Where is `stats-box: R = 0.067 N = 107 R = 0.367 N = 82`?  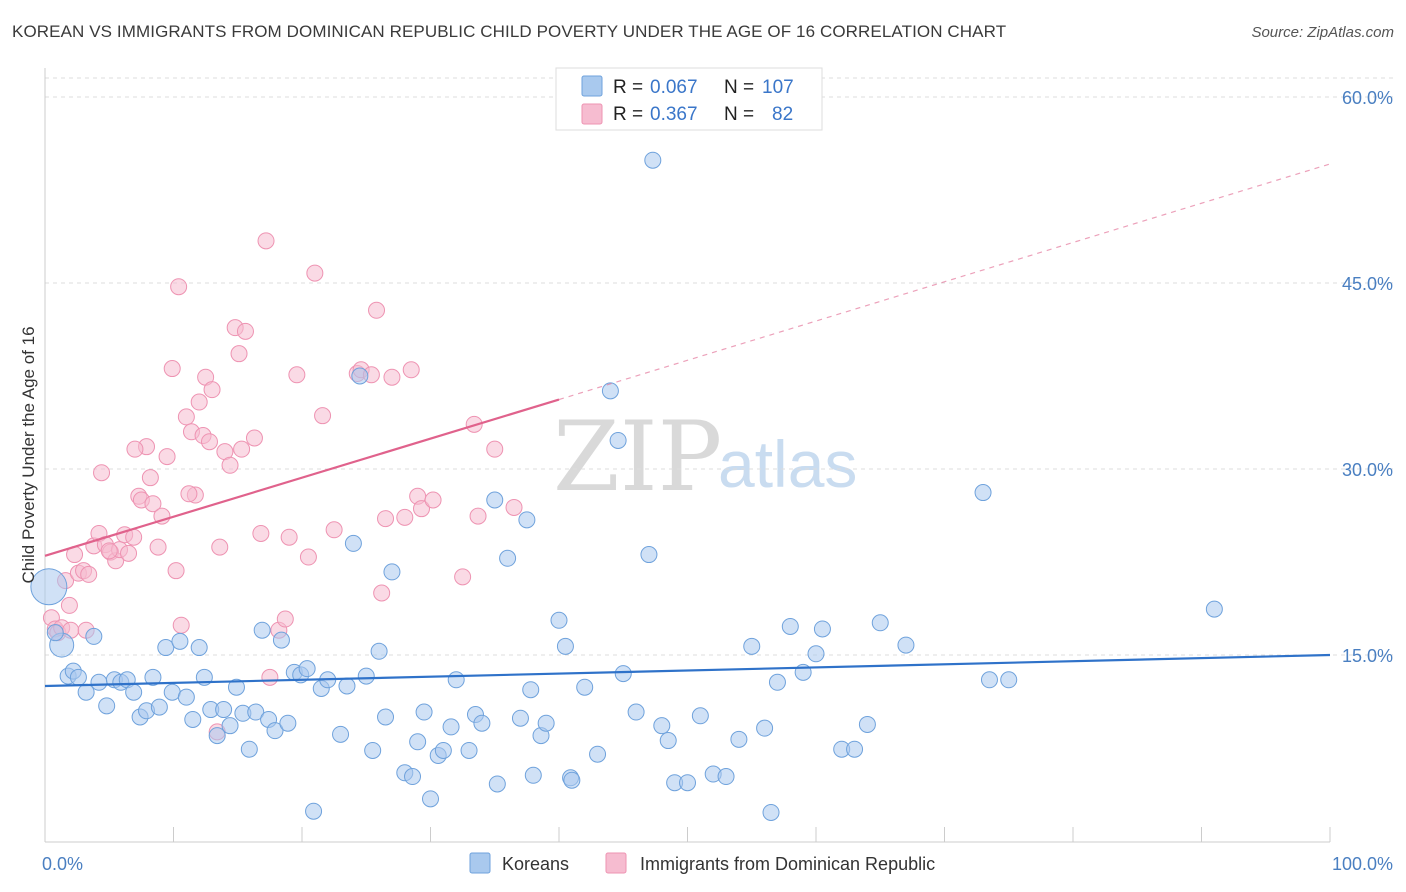
stats-box: R = 0.067 N = 107 R = 0.367 N = 82 is located at coordinates (689, 99).